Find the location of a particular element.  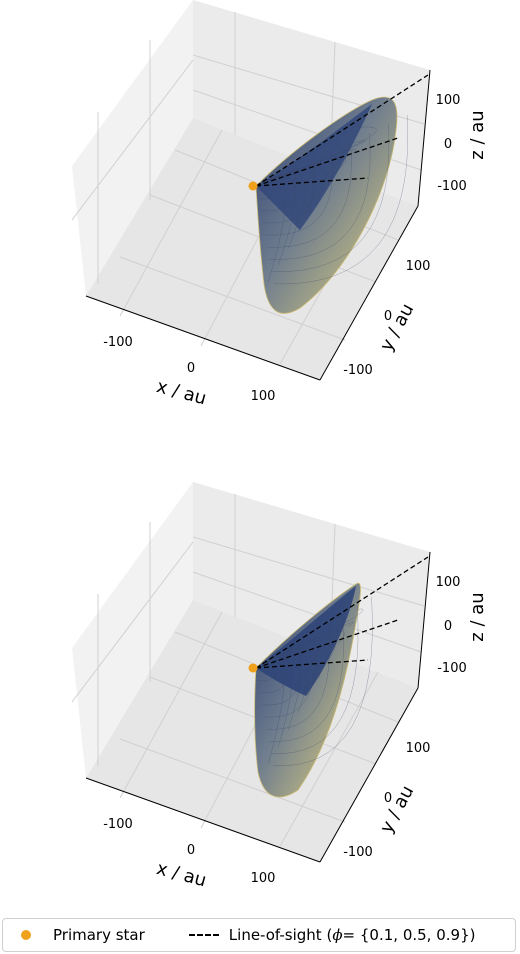

legend-star-marker is located at coordinates (26, 935).